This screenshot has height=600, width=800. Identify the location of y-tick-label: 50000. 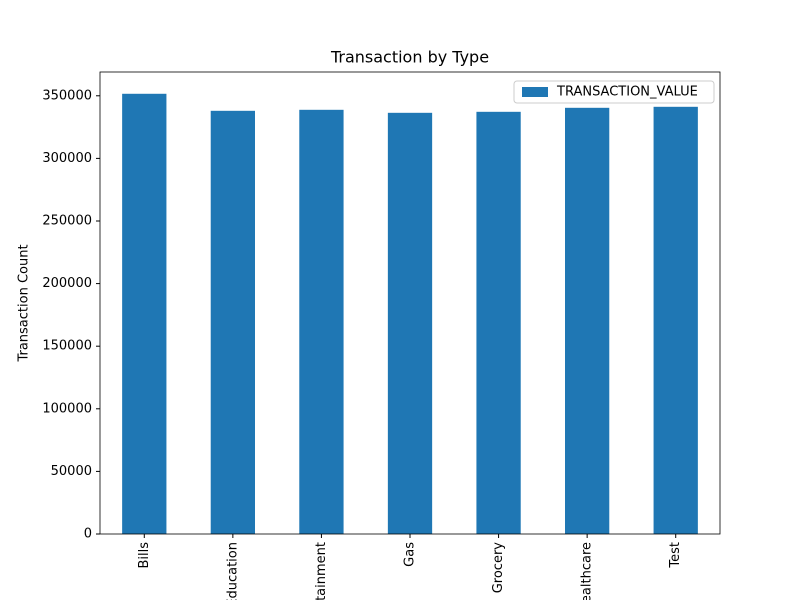
(71, 471).